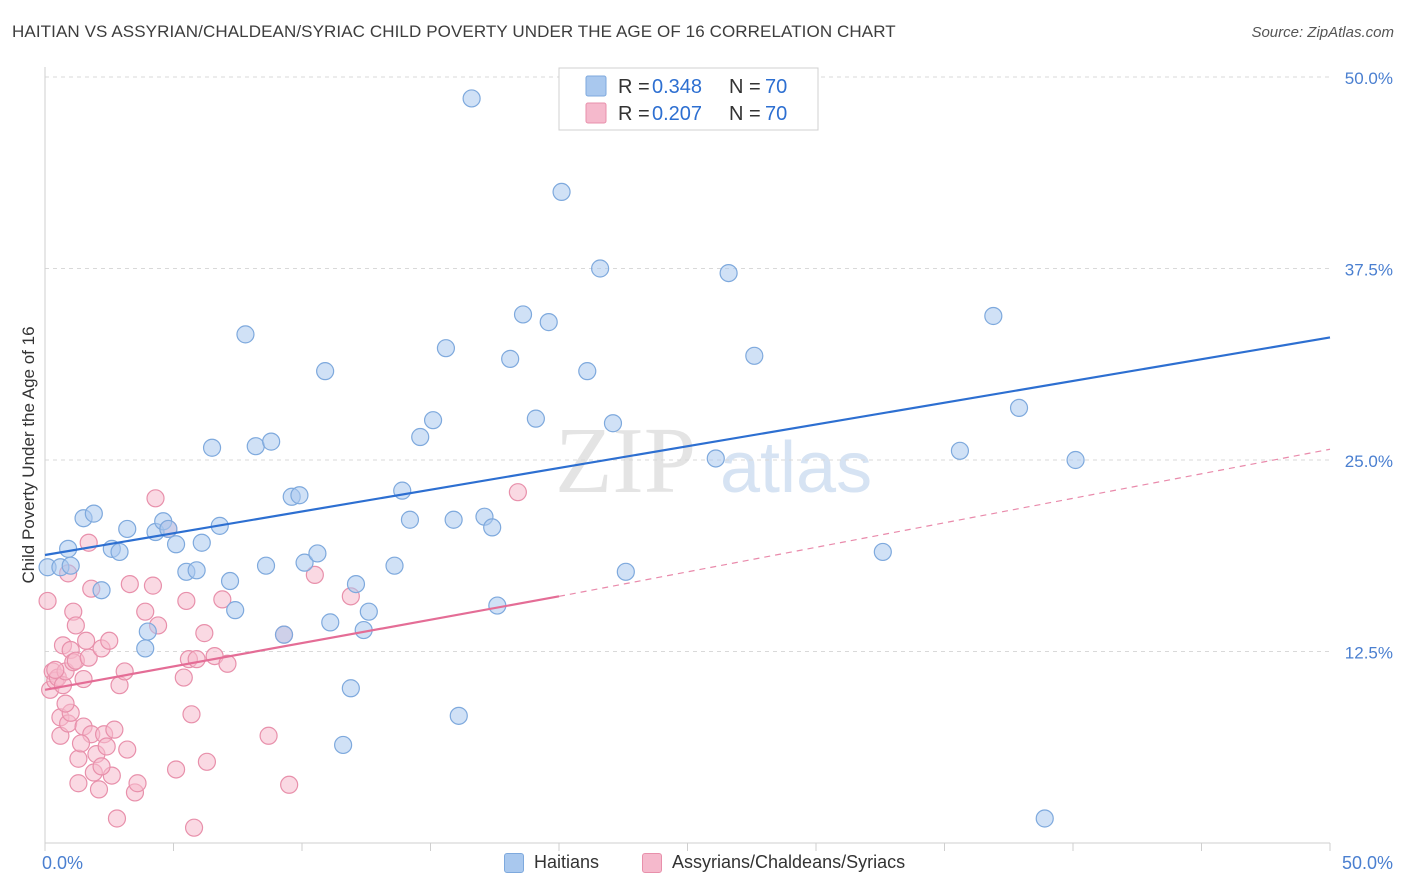  I want to click on assyrian-trendline-extension, so click(944, 522).